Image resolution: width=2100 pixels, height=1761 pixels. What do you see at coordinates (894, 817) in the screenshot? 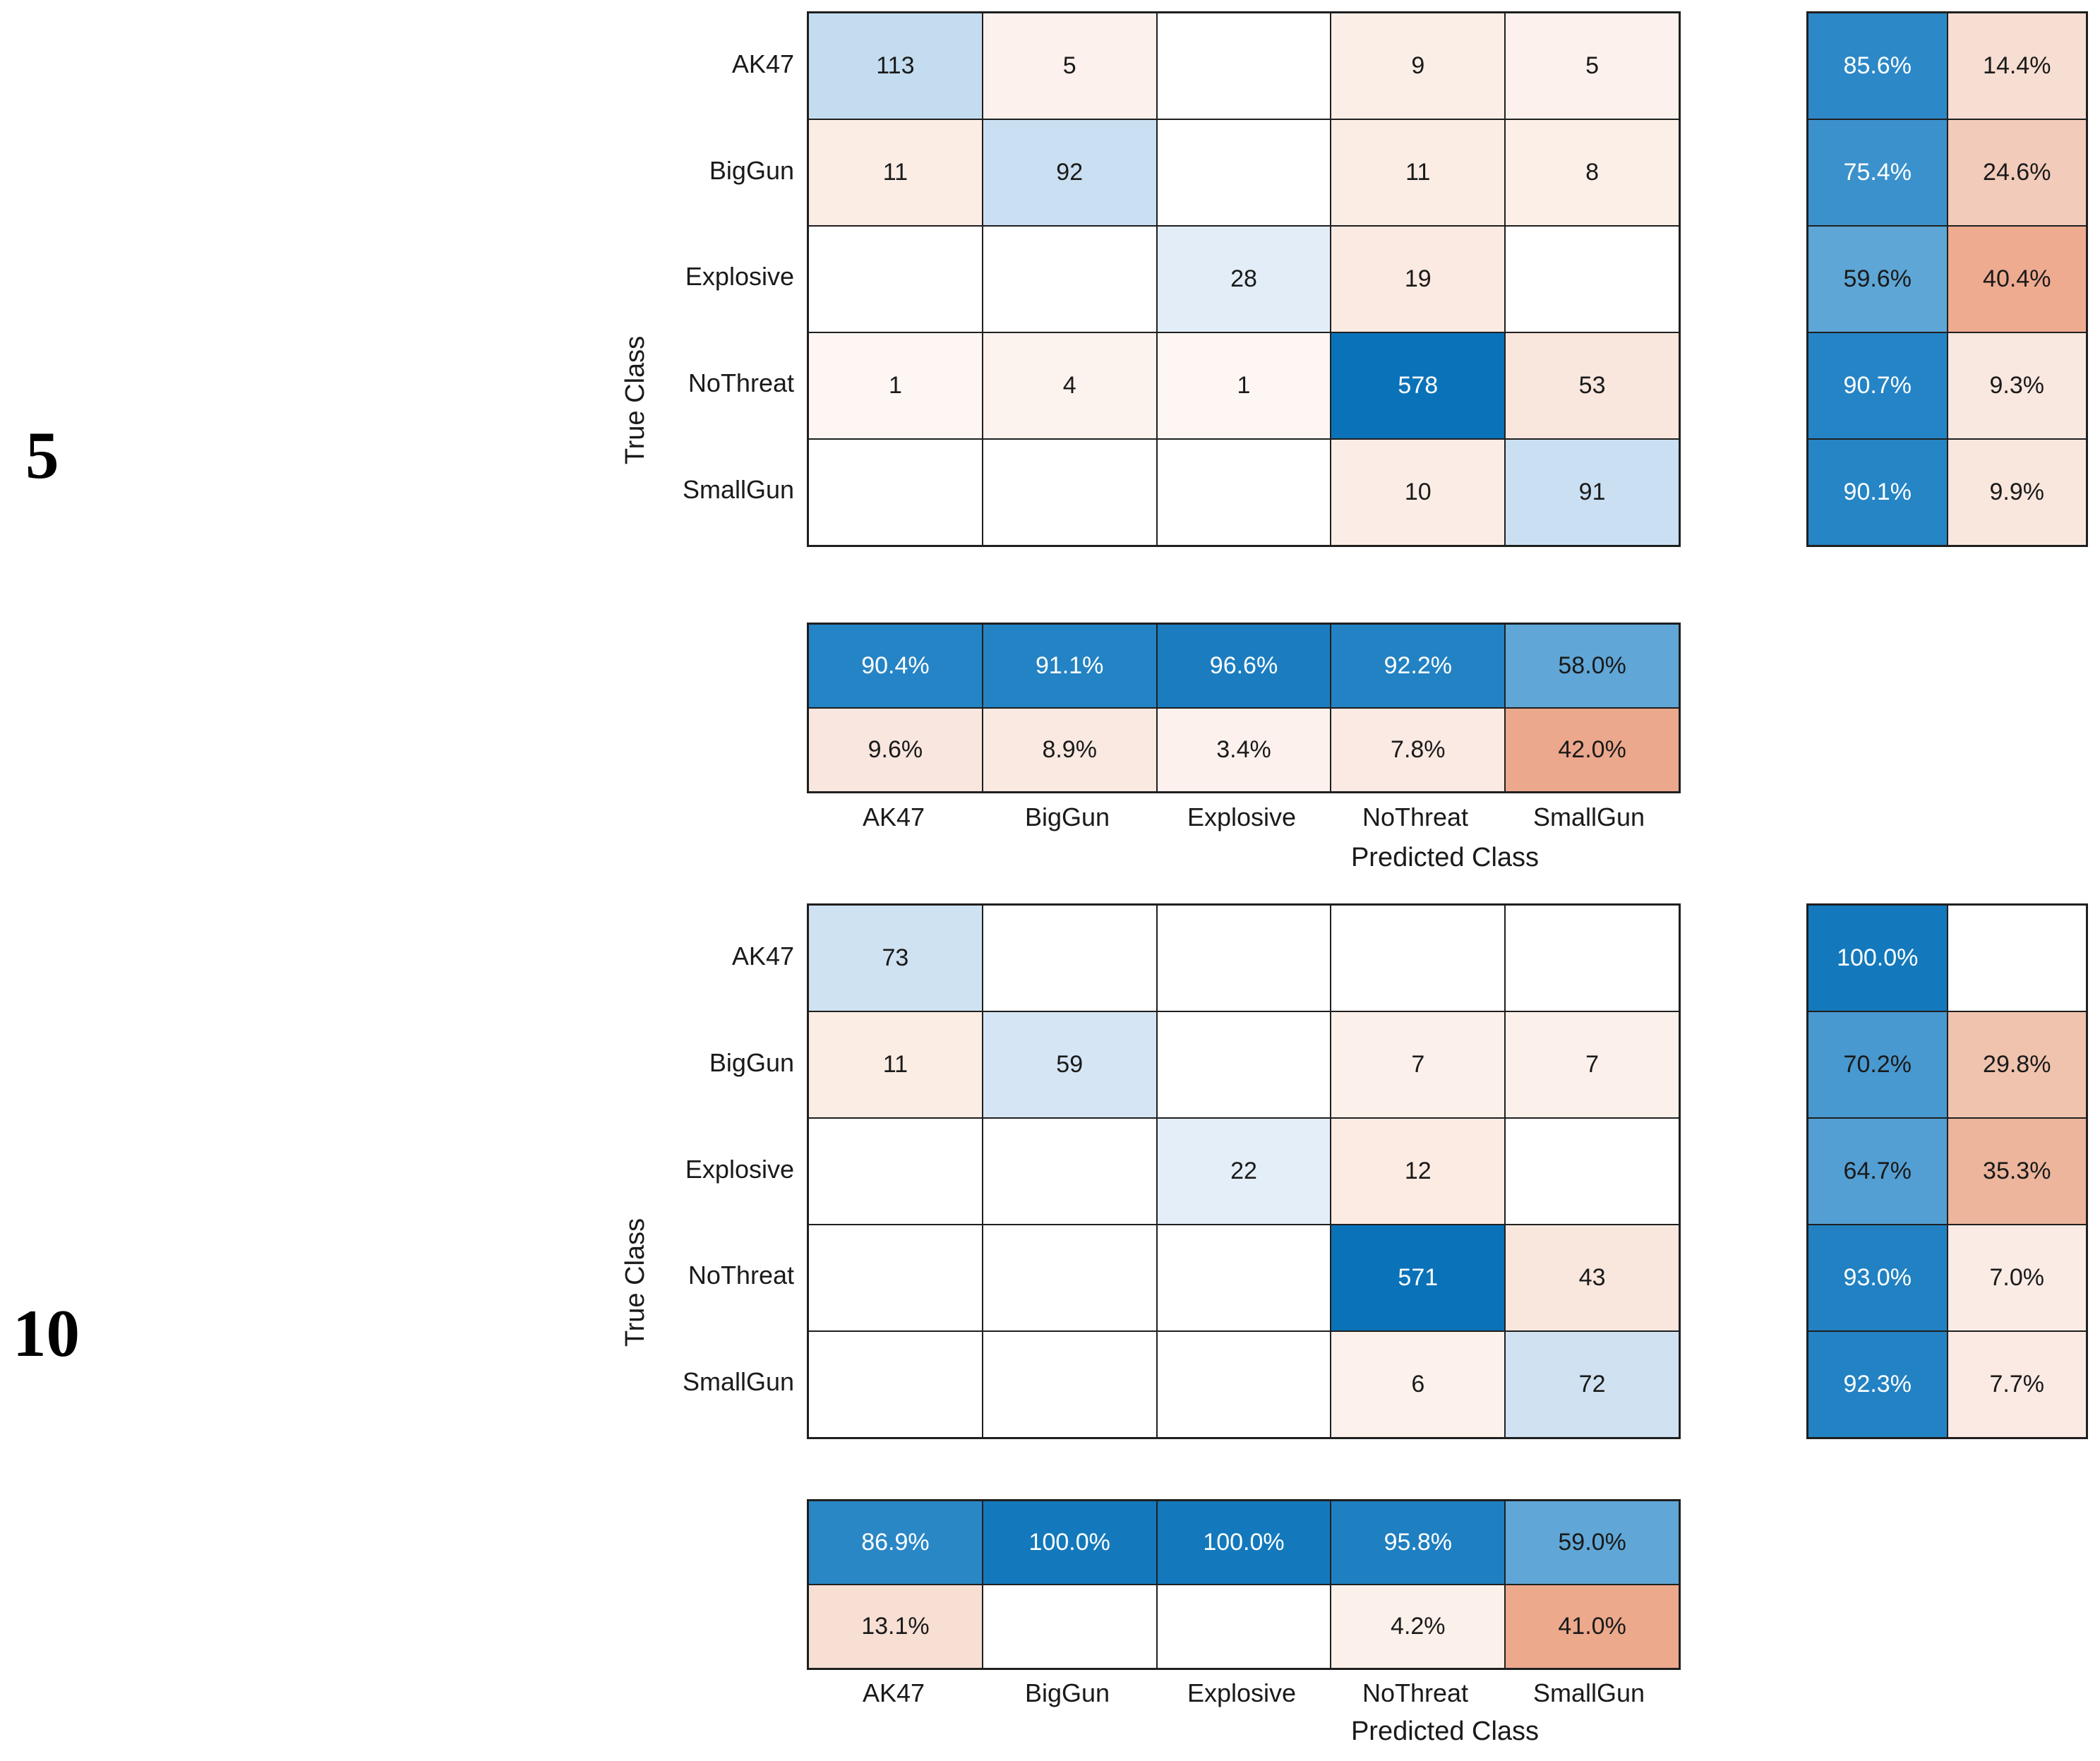
I see `fig1-col-label-ak47: AK47` at bounding box center [894, 817].